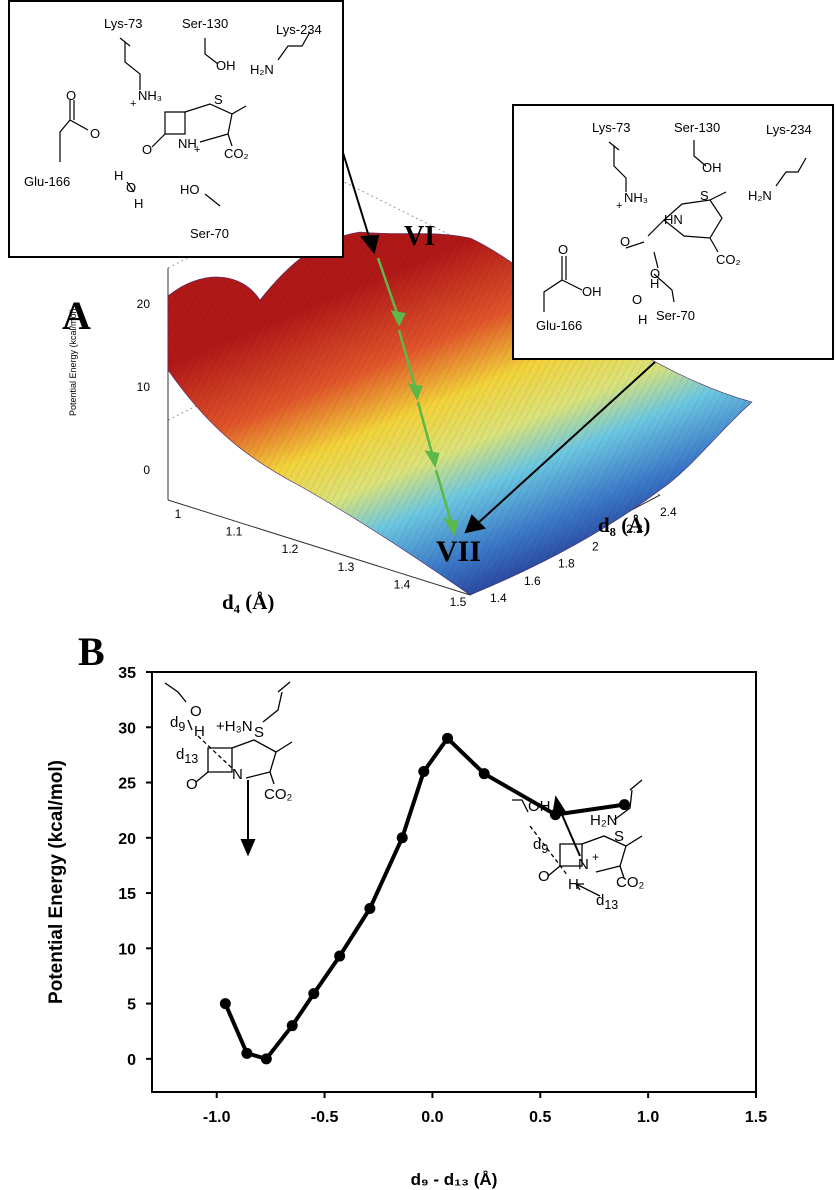 The height and width of the screenshot is (1190, 836). I want to click on vii-ester-o-label: O, so click(655, 273).